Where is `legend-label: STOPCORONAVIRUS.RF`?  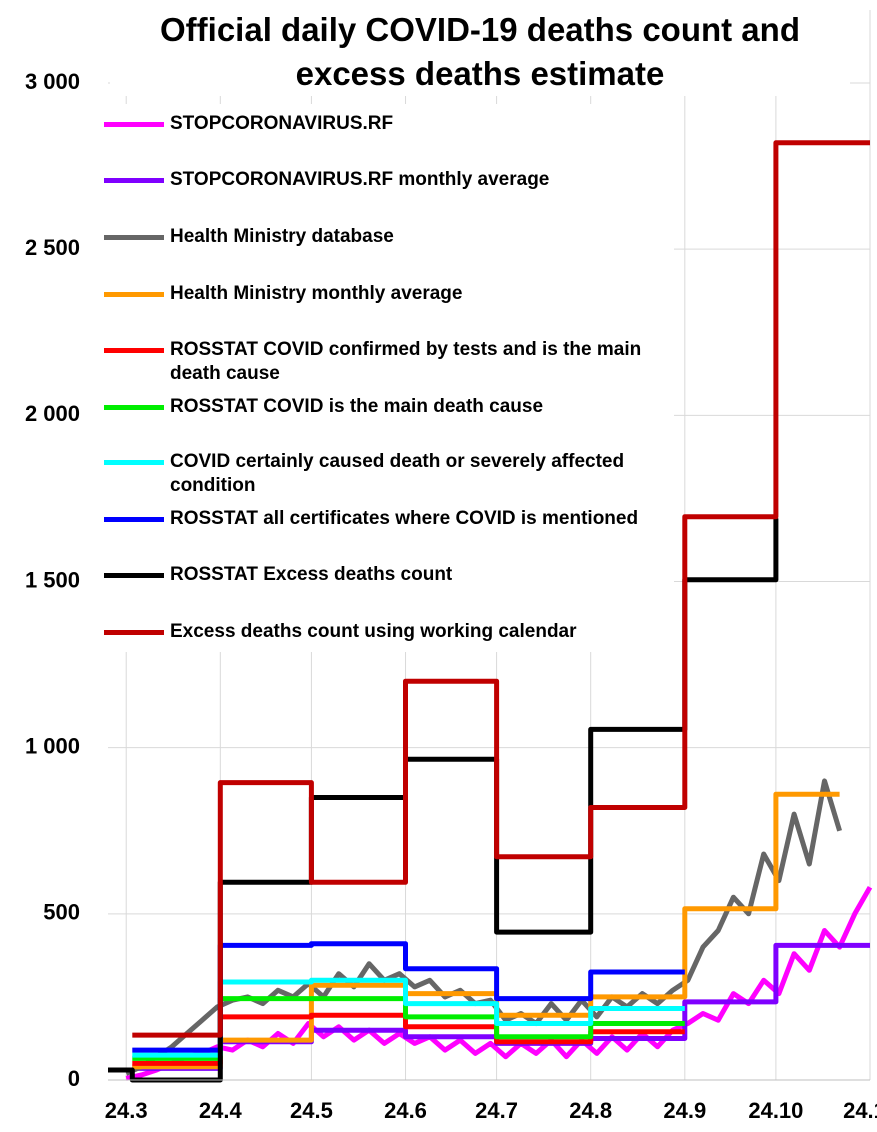
legend-label: STOPCORONAVIRUS.RF is located at coordinates (282, 123).